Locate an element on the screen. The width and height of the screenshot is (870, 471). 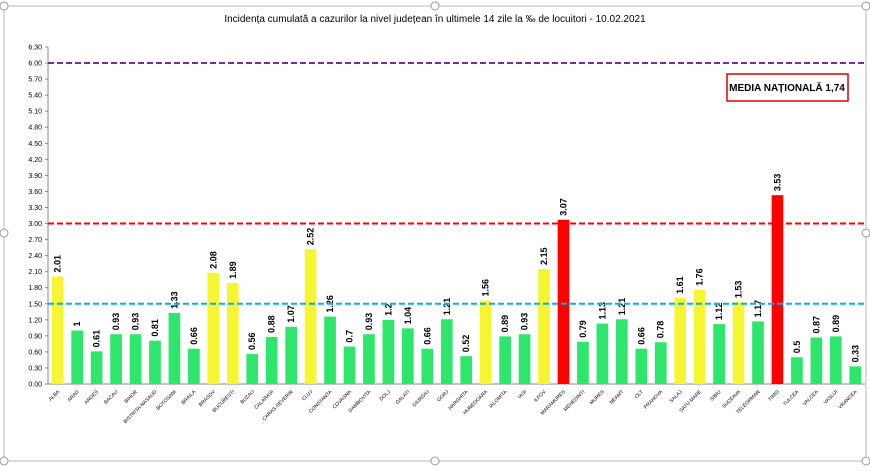
value-label: 1.12 is located at coordinates (719, 312).